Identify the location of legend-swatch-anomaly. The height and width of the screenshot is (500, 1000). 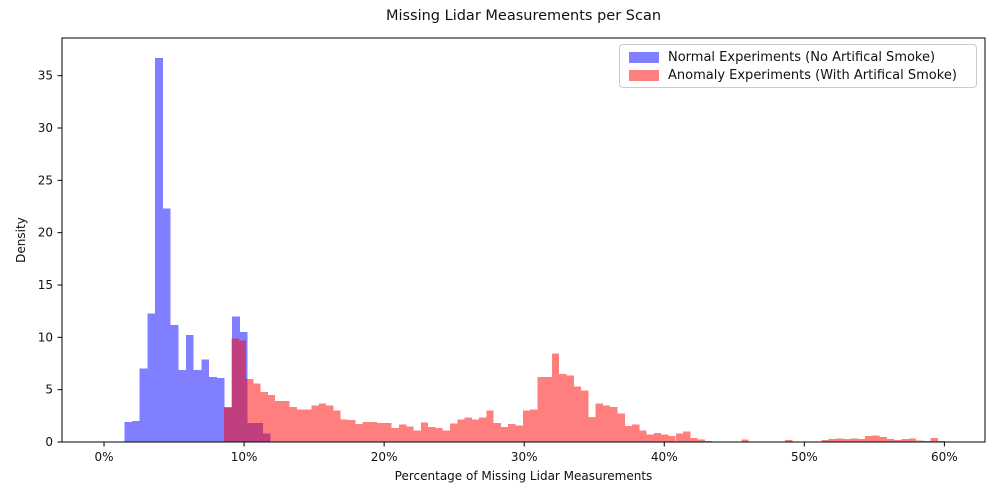
(644, 75).